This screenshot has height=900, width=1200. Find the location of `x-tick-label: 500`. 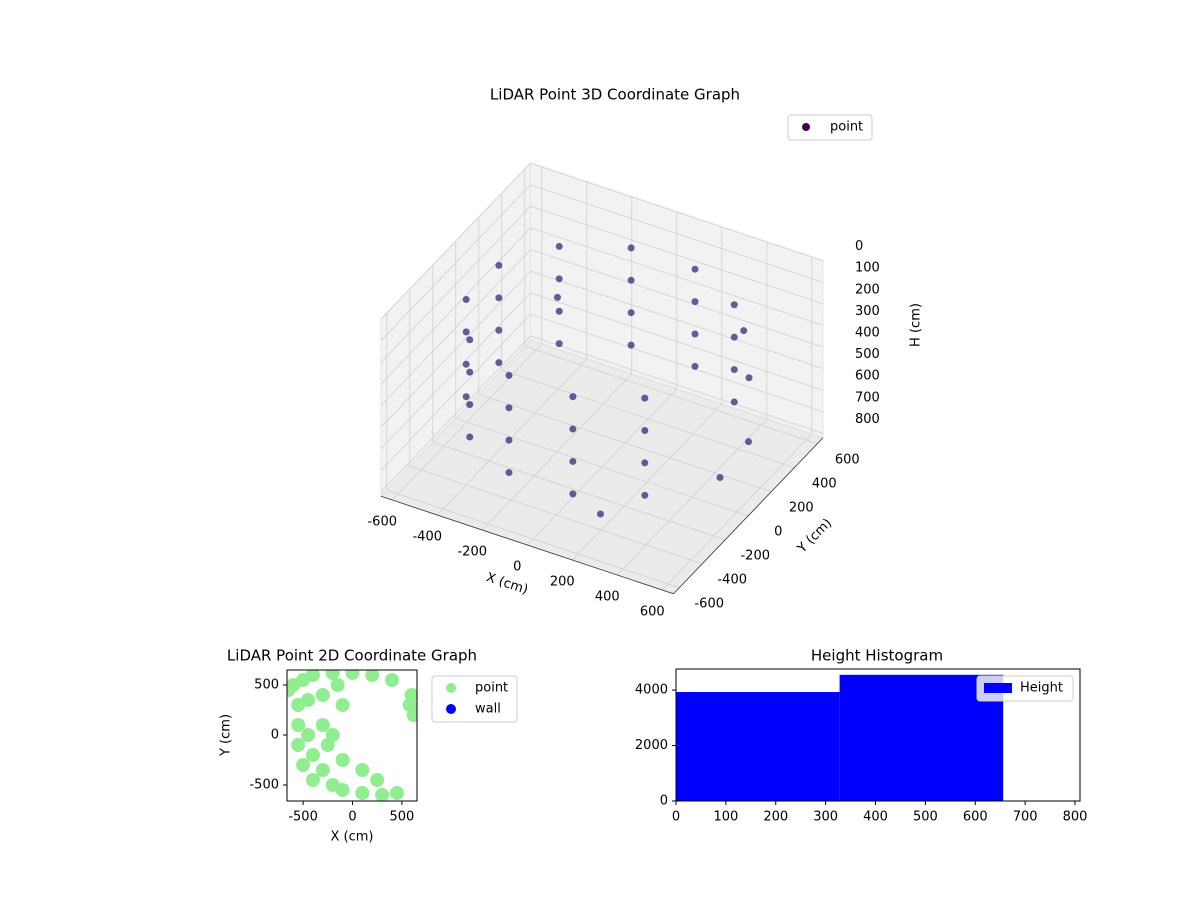

x-tick-label: 500 is located at coordinates (401, 817).